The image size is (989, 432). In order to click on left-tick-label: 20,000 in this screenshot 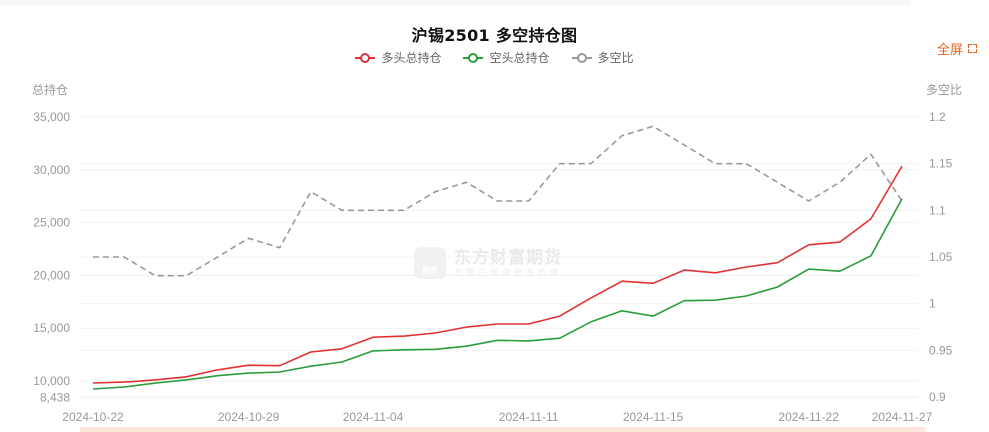, I will do `click(51, 275)`.